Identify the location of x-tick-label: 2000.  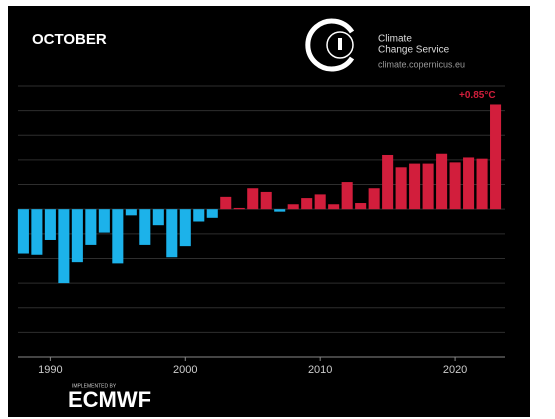
(185, 370).